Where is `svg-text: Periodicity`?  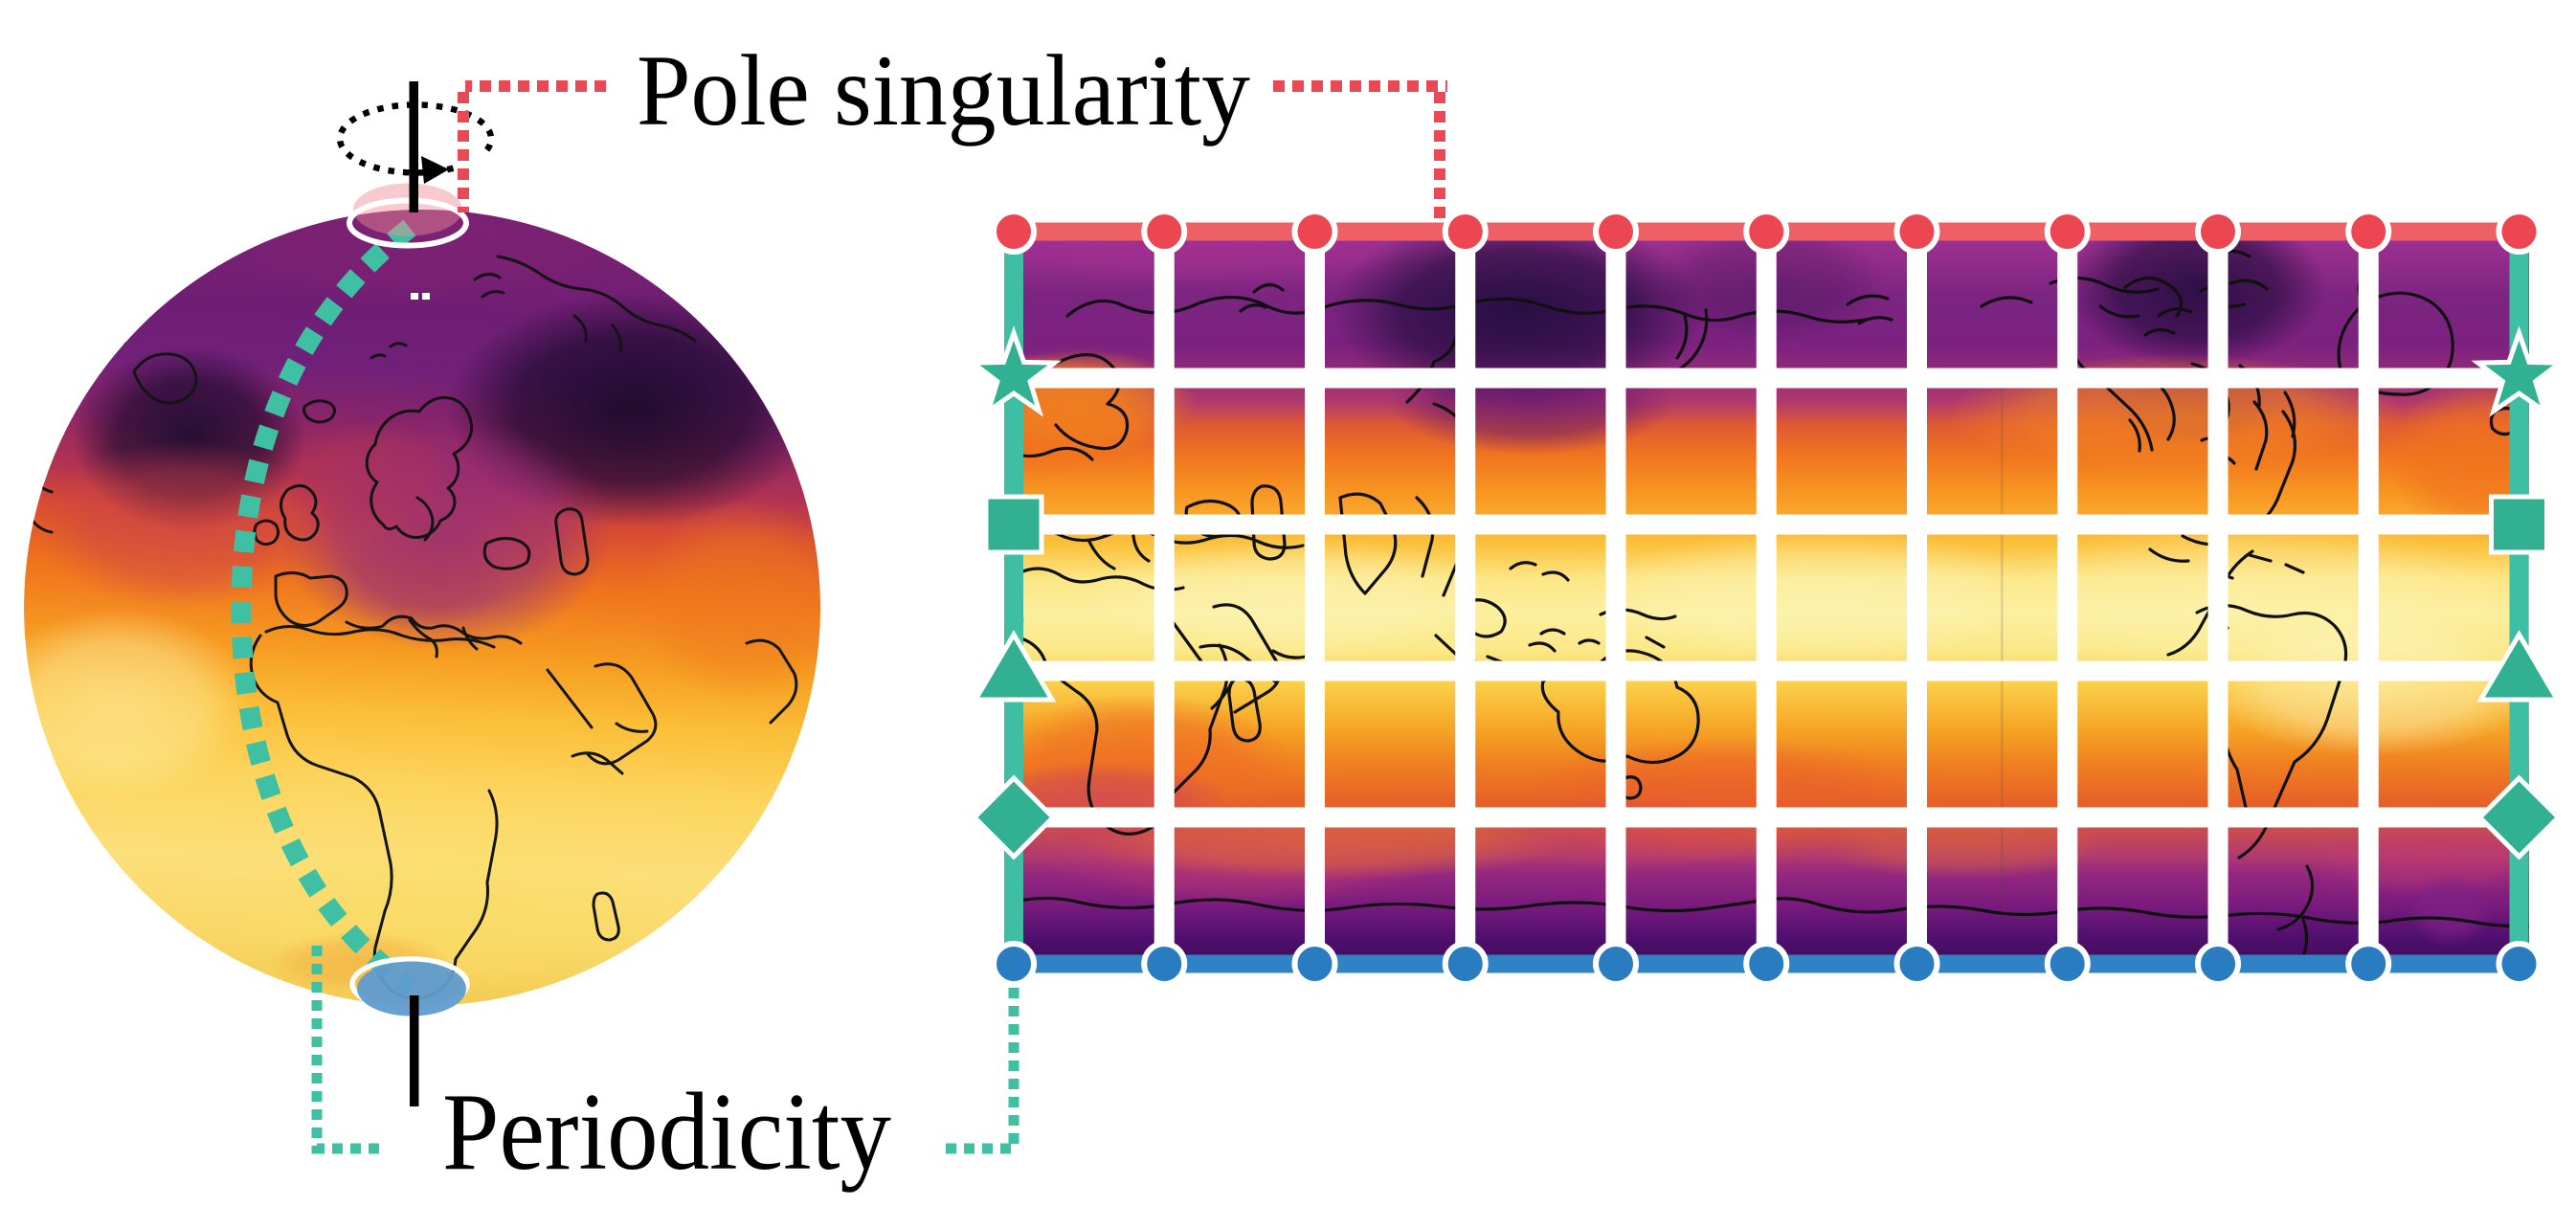
svg-text: Periodicity is located at coordinates (667, 1132).